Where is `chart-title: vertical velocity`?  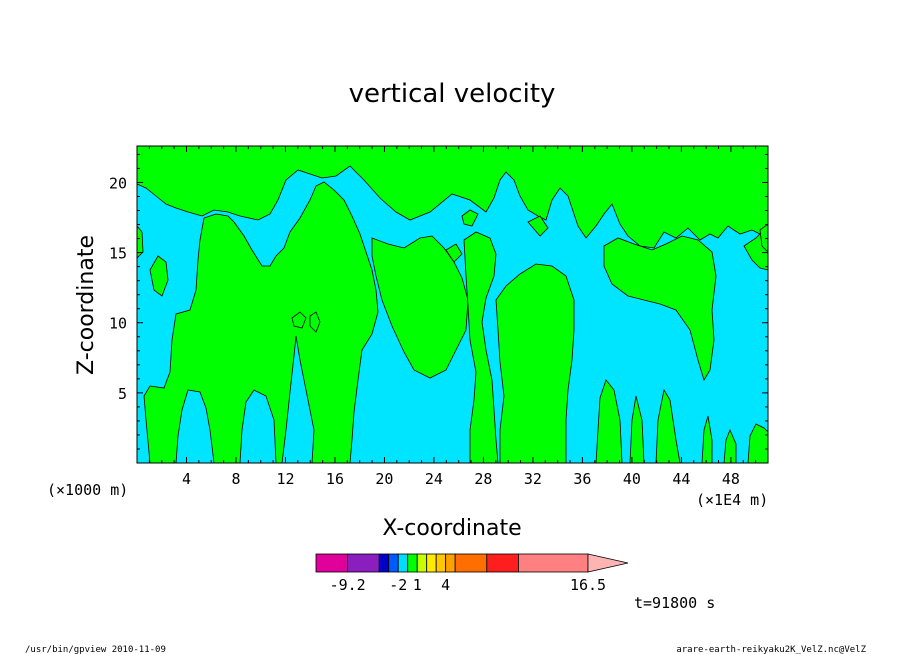
chart-title: vertical velocity is located at coordinates (452, 94).